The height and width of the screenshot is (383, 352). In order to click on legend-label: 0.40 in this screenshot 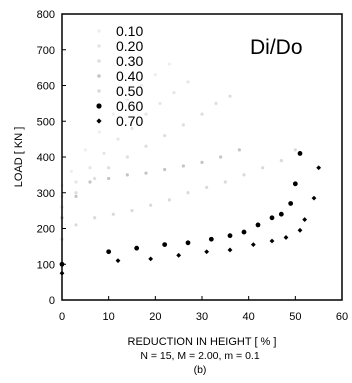, I will do `click(129, 76)`.